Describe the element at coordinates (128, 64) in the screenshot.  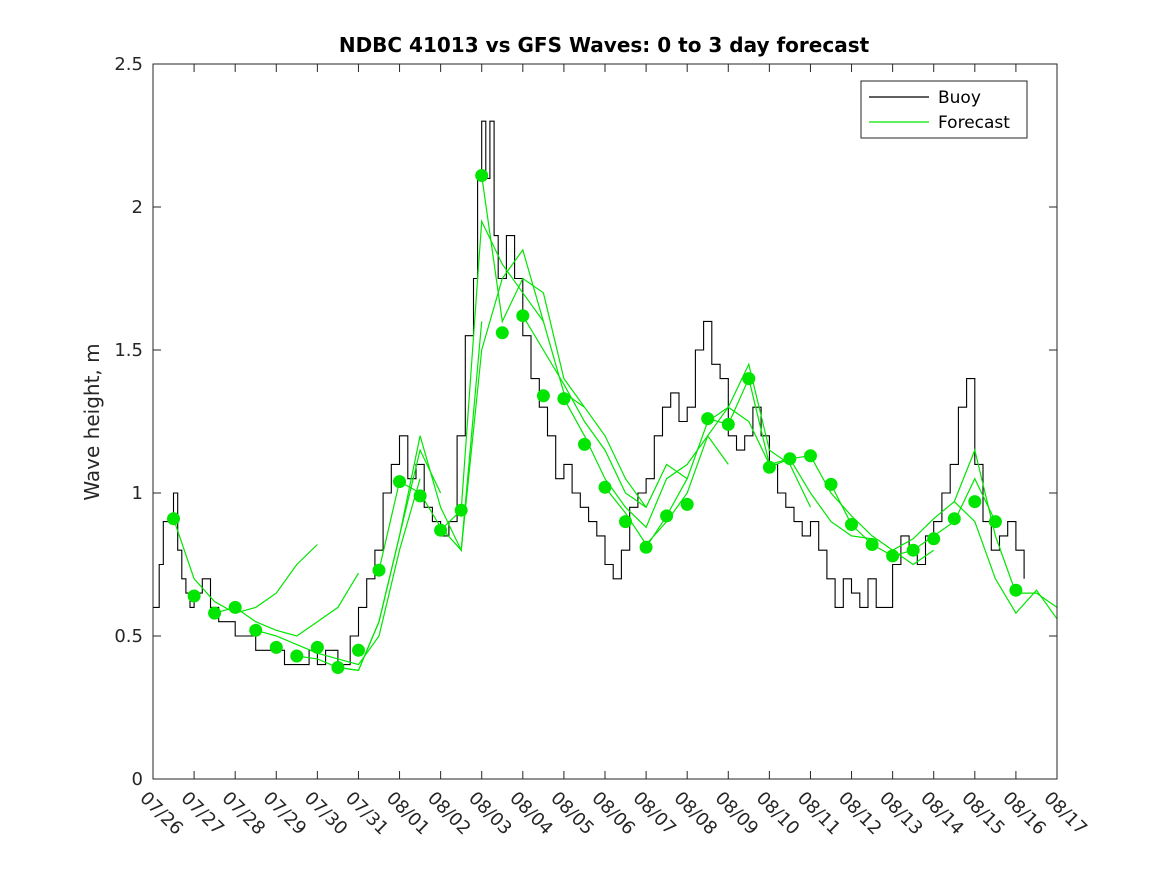
I see `y-tick-label: 2.5` at that location.